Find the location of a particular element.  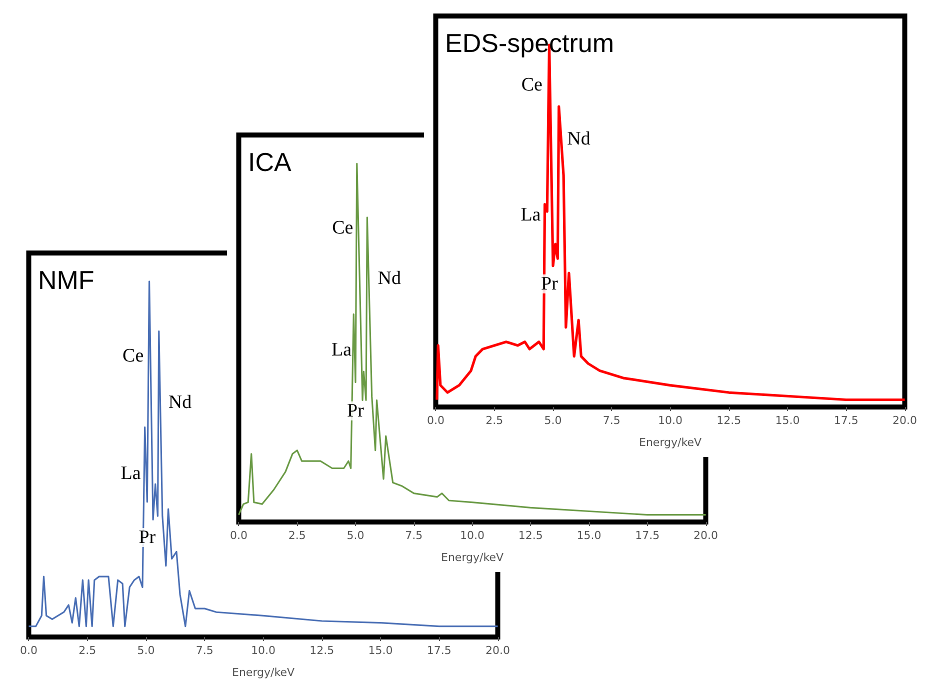

chart-title: EDS-spectrum is located at coordinates (529, 43).